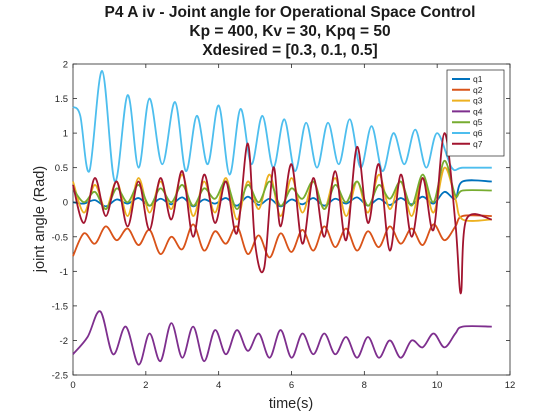 The image size is (560, 420). I want to click on legend-label-q7: q7, so click(478, 144).